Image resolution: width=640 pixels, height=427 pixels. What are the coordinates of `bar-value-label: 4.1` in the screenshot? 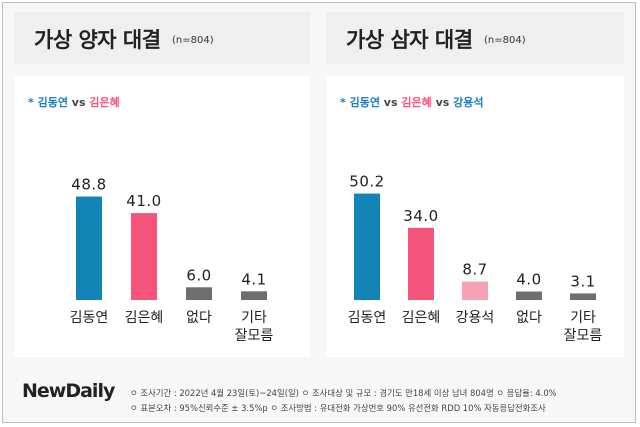 It's located at (253, 279).